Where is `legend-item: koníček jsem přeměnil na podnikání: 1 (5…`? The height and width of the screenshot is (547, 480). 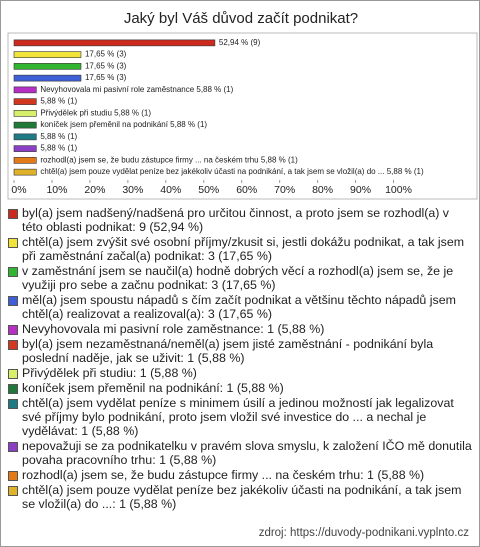
legend-item: koníček jsem přeměnil na podnikání: 1 (5… is located at coordinates (240, 388).